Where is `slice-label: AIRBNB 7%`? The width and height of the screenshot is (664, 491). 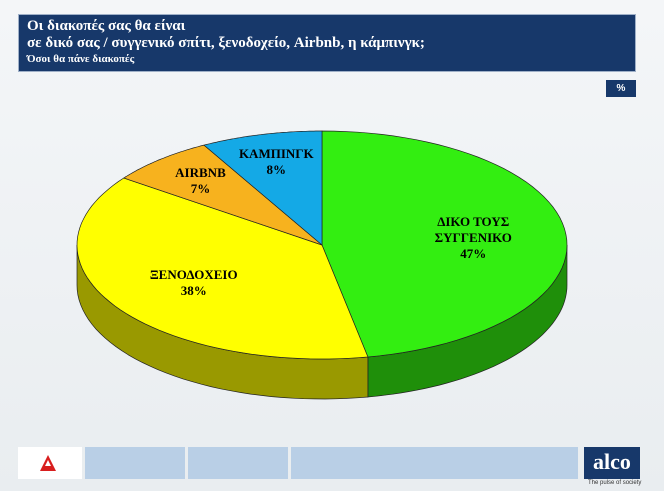
slice-label: AIRBNB 7% is located at coordinates (200, 181).